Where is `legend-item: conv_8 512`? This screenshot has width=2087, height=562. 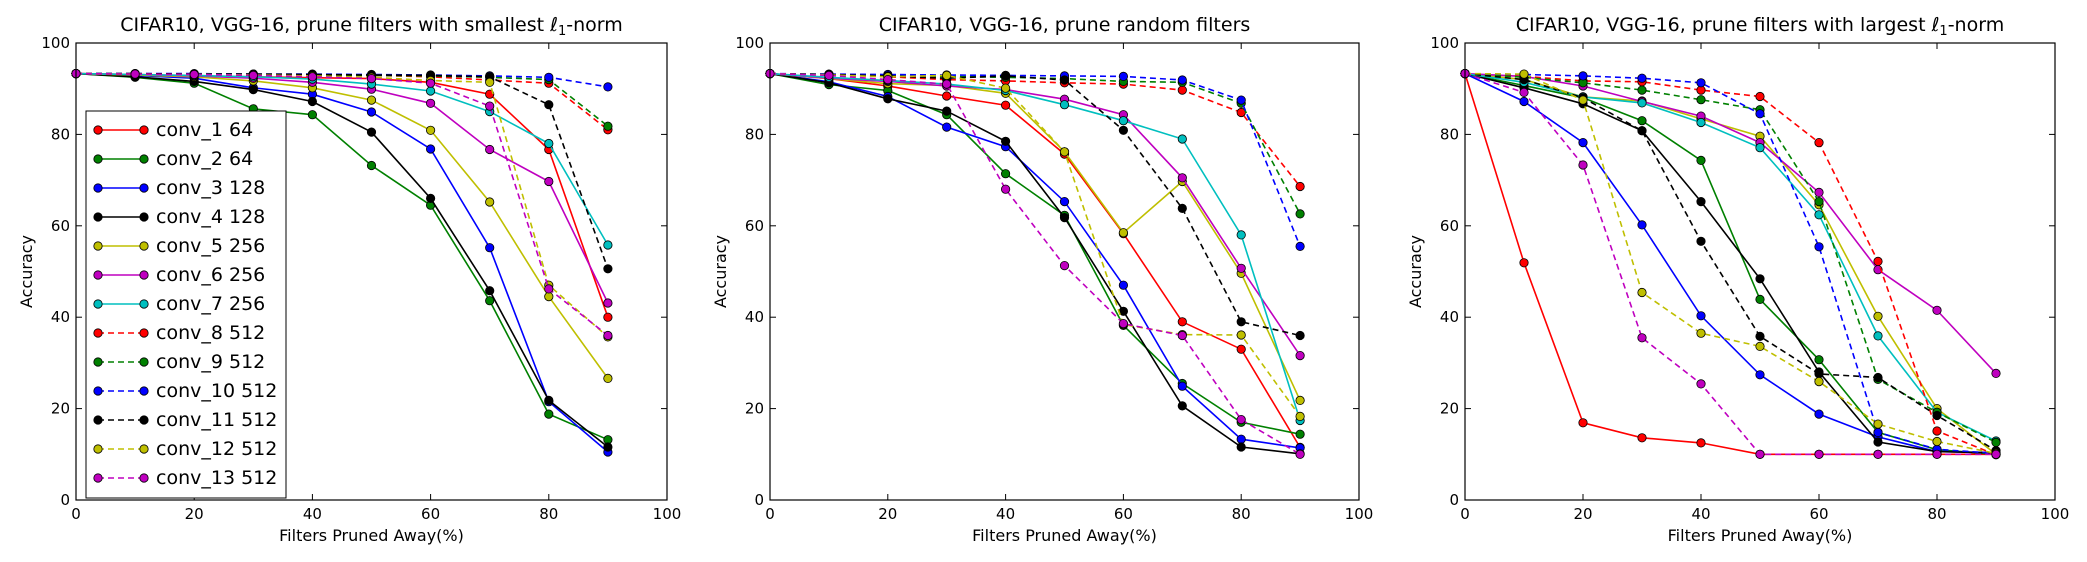
legend-item: conv_8 512 is located at coordinates (179, 333).